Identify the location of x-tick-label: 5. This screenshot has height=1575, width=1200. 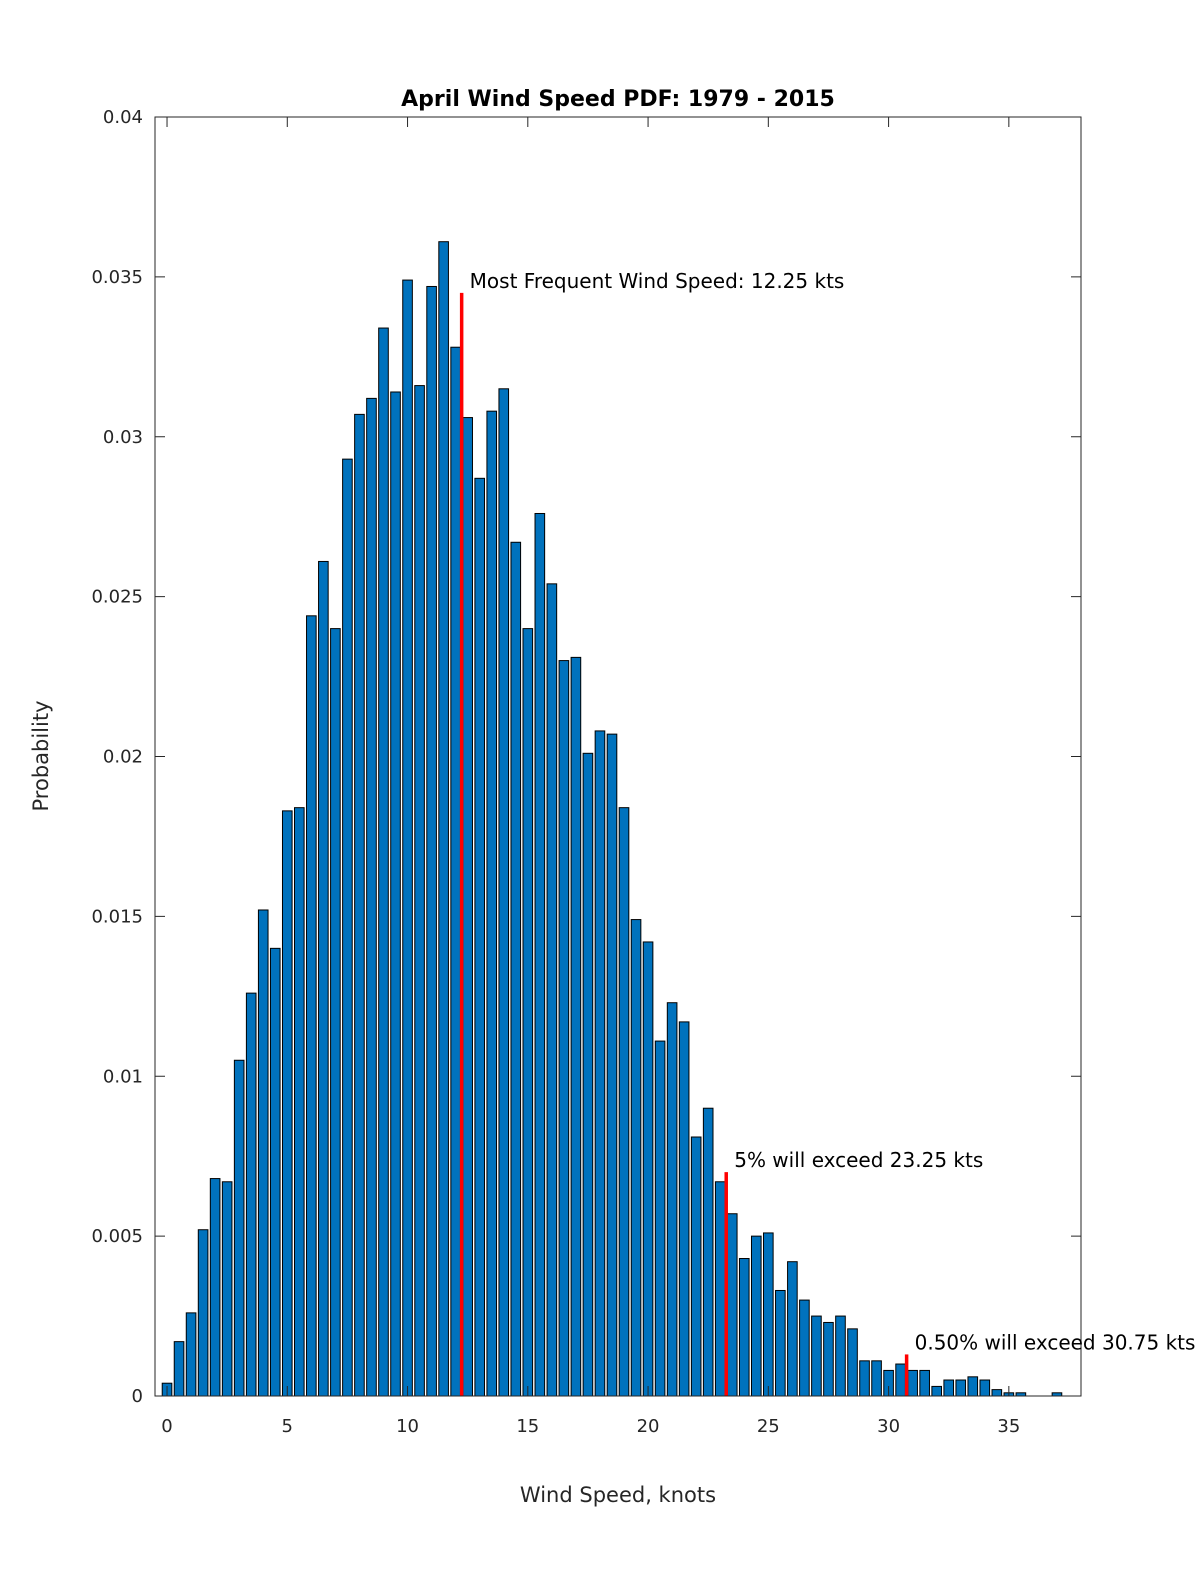
(287, 1426).